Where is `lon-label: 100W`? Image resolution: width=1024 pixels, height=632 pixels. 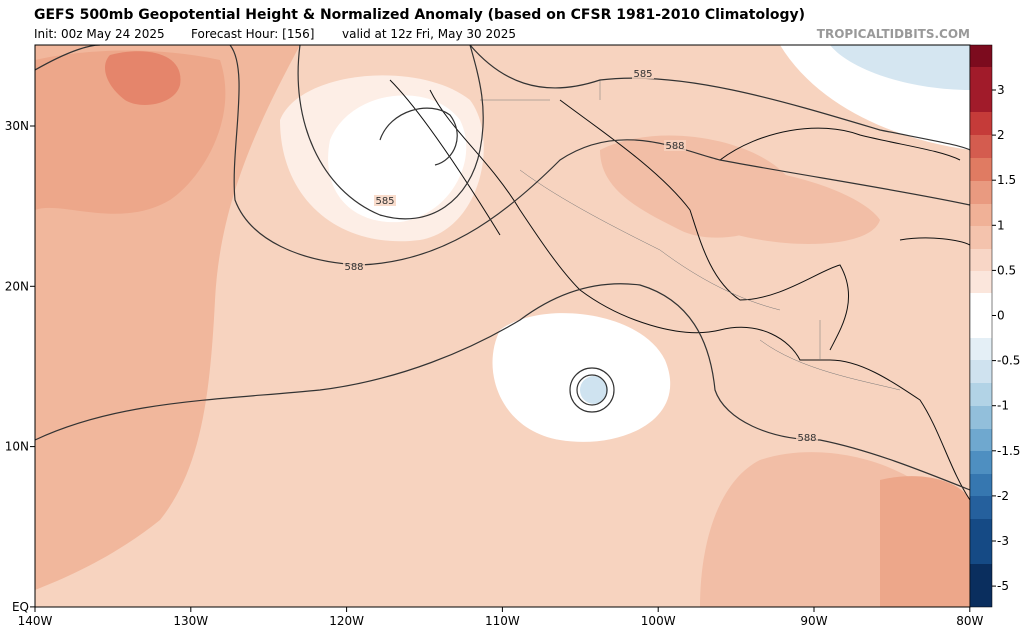 lon-label: 100W is located at coordinates (658, 621).